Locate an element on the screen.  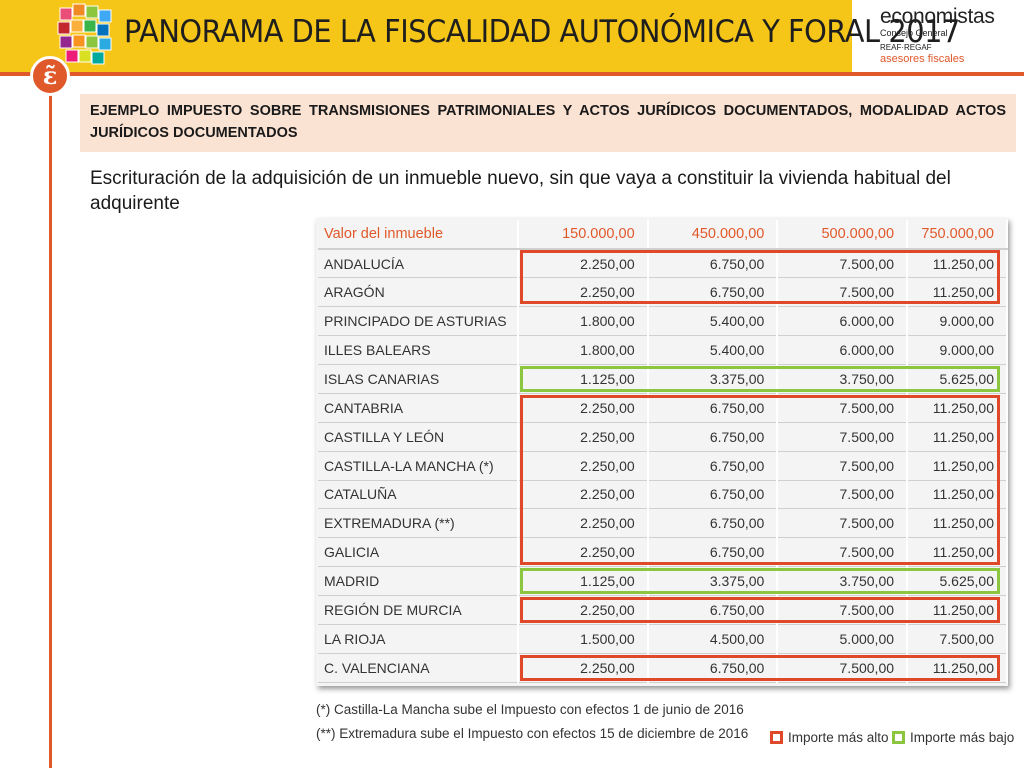
brand-org: REAF·REGAF is located at coordinates (906, 47).